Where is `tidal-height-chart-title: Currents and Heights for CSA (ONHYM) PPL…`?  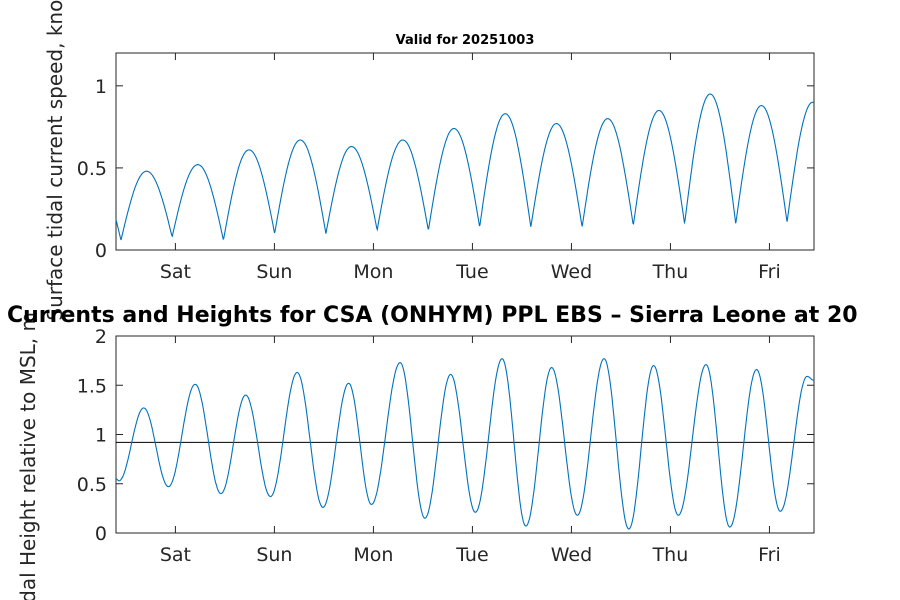
tidal-height-chart-title: Currents and Heights for CSA (ONHYM) PPL… is located at coordinates (432, 315).